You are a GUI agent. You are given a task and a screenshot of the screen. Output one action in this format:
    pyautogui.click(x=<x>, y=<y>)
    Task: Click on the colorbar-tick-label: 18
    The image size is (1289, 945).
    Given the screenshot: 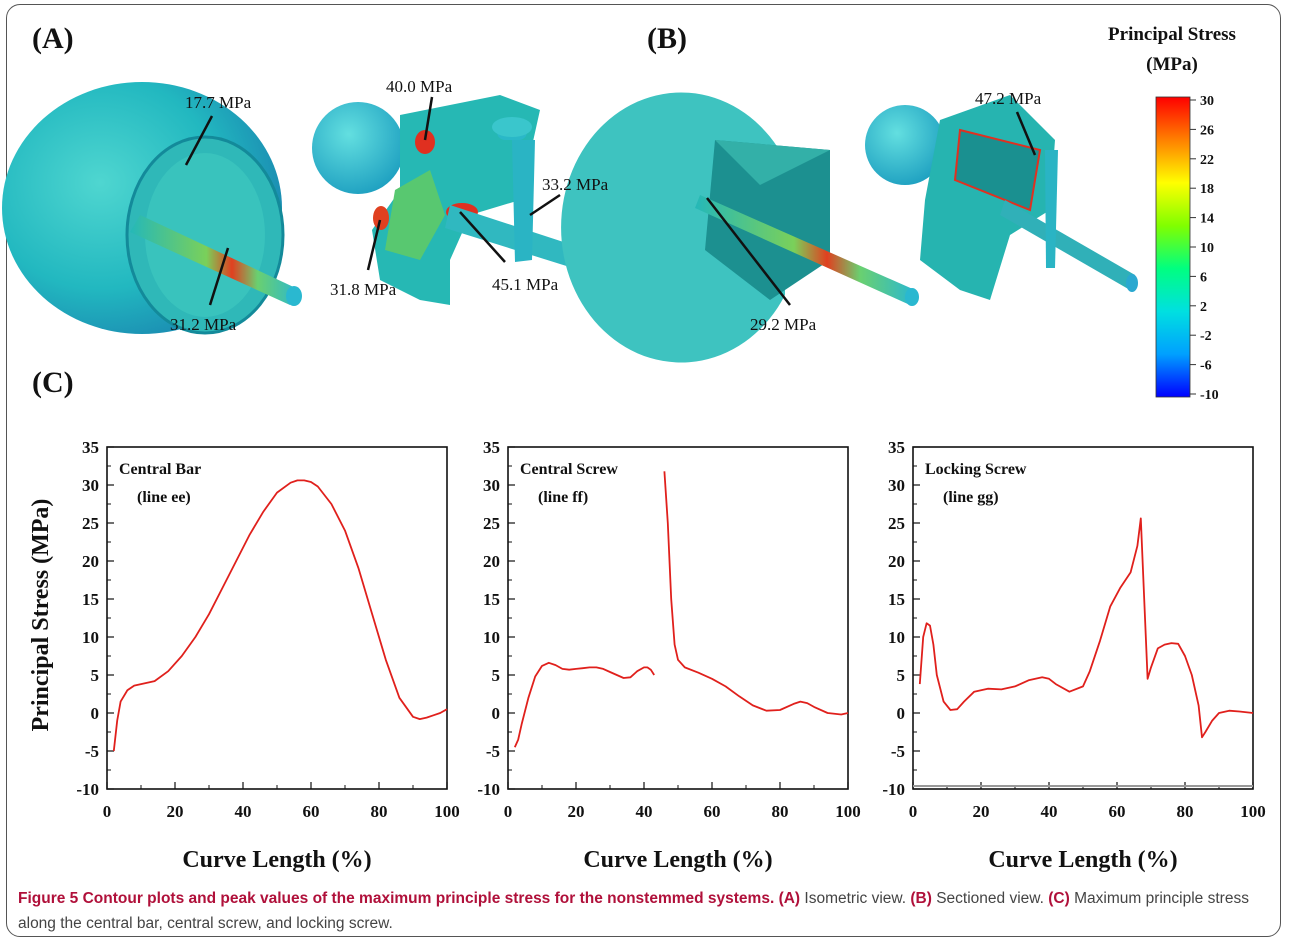 What is the action you would take?
    pyautogui.click(x=1207, y=189)
    